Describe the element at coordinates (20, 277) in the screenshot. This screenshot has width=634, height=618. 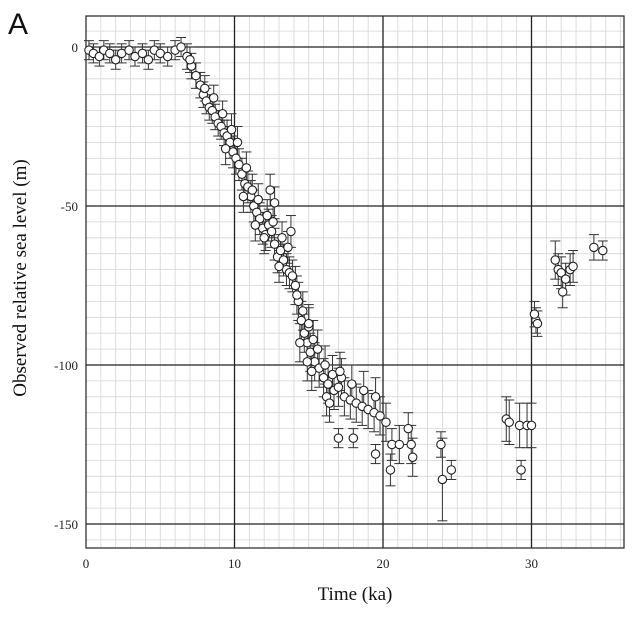
I see `y-axis-label: Observed relative sea level (m)` at that location.